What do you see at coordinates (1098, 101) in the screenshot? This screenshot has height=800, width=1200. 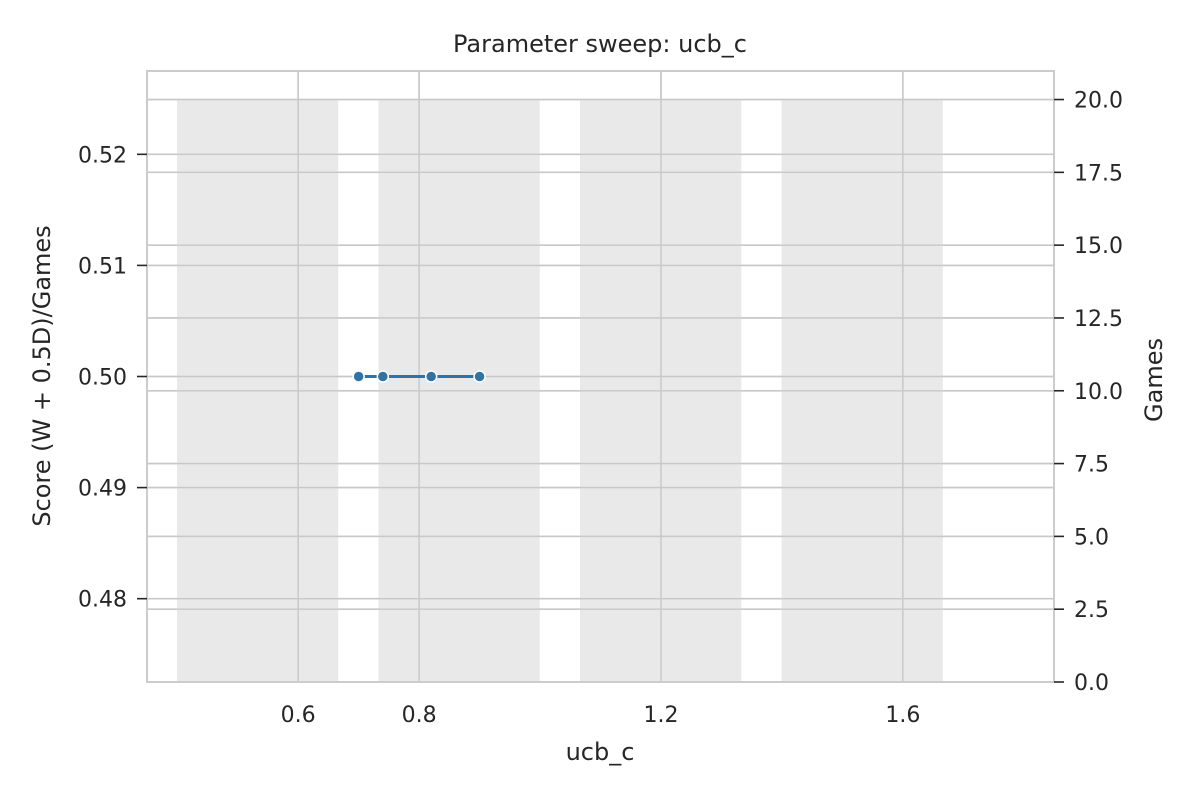 I see `right-tick-label: 20.0` at bounding box center [1098, 101].